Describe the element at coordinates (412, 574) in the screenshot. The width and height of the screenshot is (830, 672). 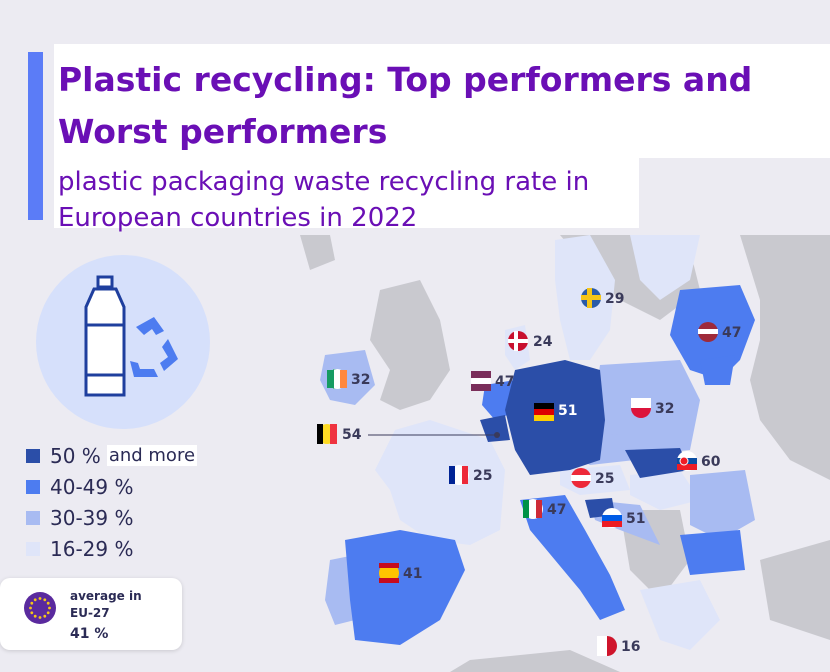
I see `value-spain: 41` at that location.